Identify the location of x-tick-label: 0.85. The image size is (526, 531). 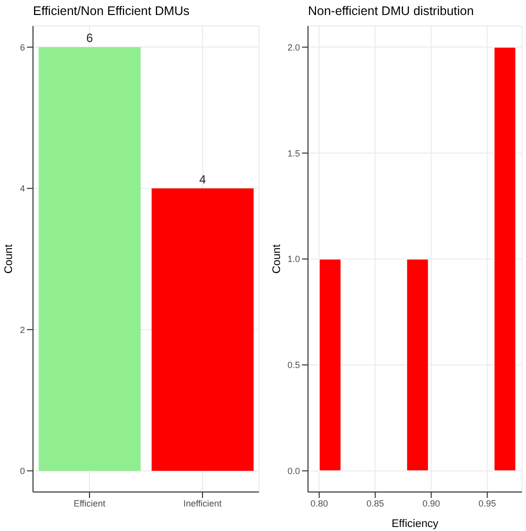
(375, 503).